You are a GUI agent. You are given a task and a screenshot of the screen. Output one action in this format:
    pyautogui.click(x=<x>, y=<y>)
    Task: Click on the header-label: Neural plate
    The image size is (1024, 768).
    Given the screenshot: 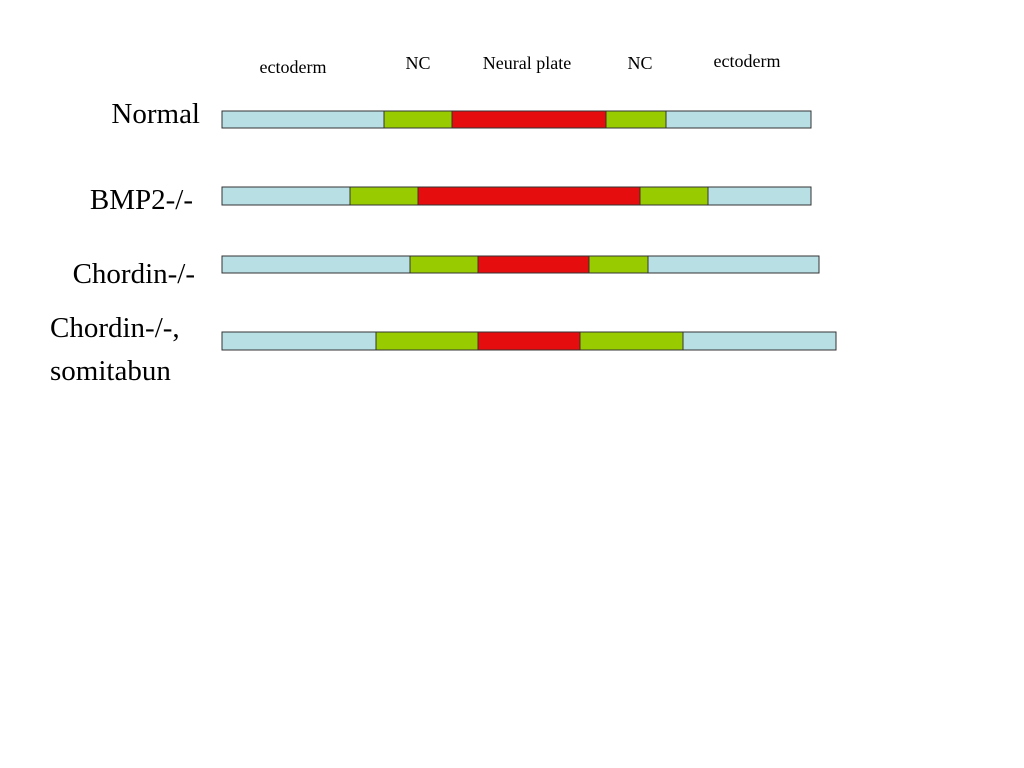 What is the action you would take?
    pyautogui.click(x=527, y=63)
    